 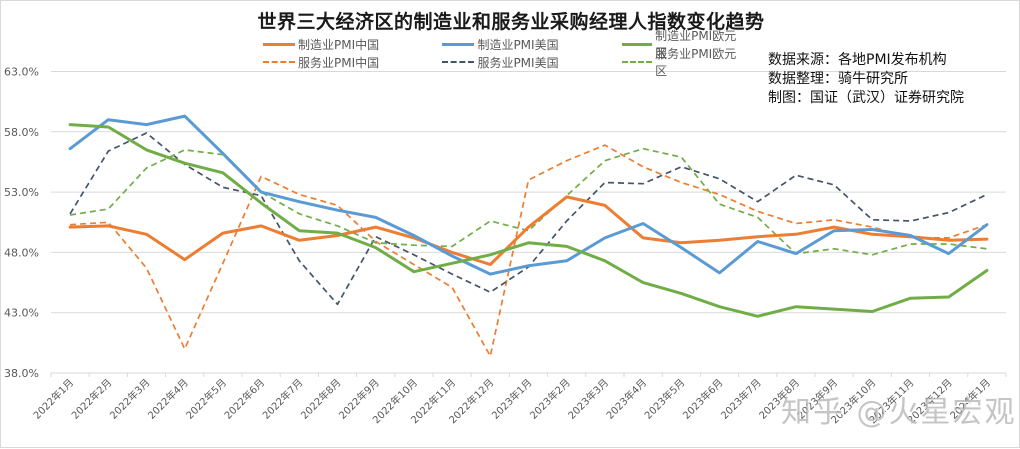 What do you see at coordinates (518, 62) in the screenshot?
I see `legend-label: 服务业PMI美国` at bounding box center [518, 62].